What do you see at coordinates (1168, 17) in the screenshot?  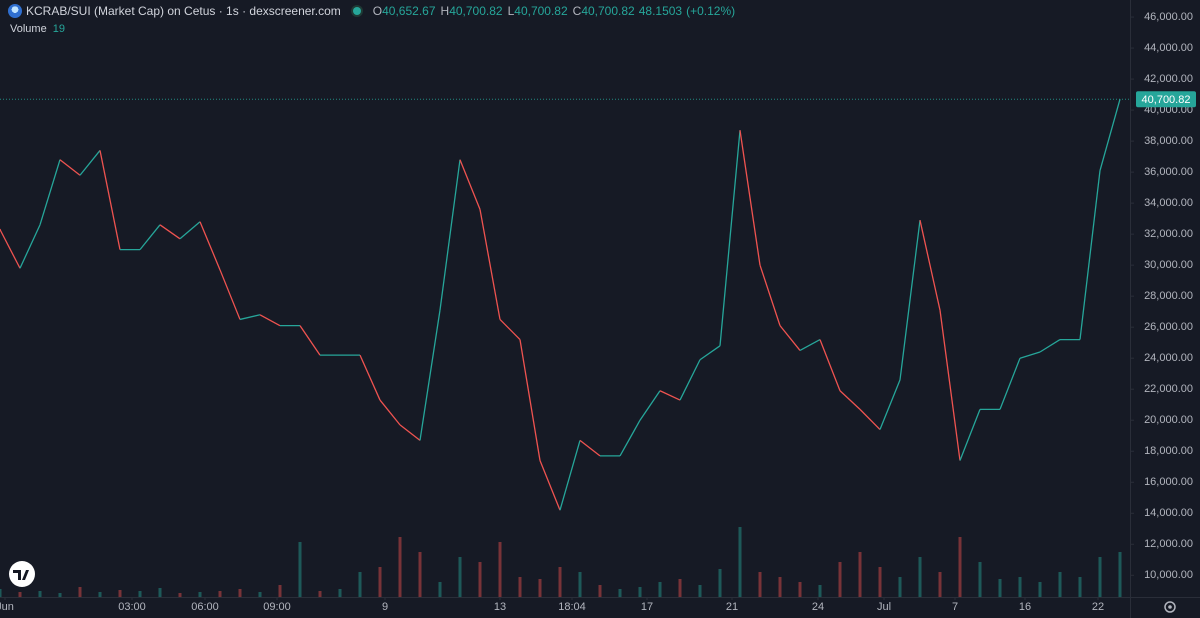 I see `y-tick-label: 46,000.00` at bounding box center [1168, 17].